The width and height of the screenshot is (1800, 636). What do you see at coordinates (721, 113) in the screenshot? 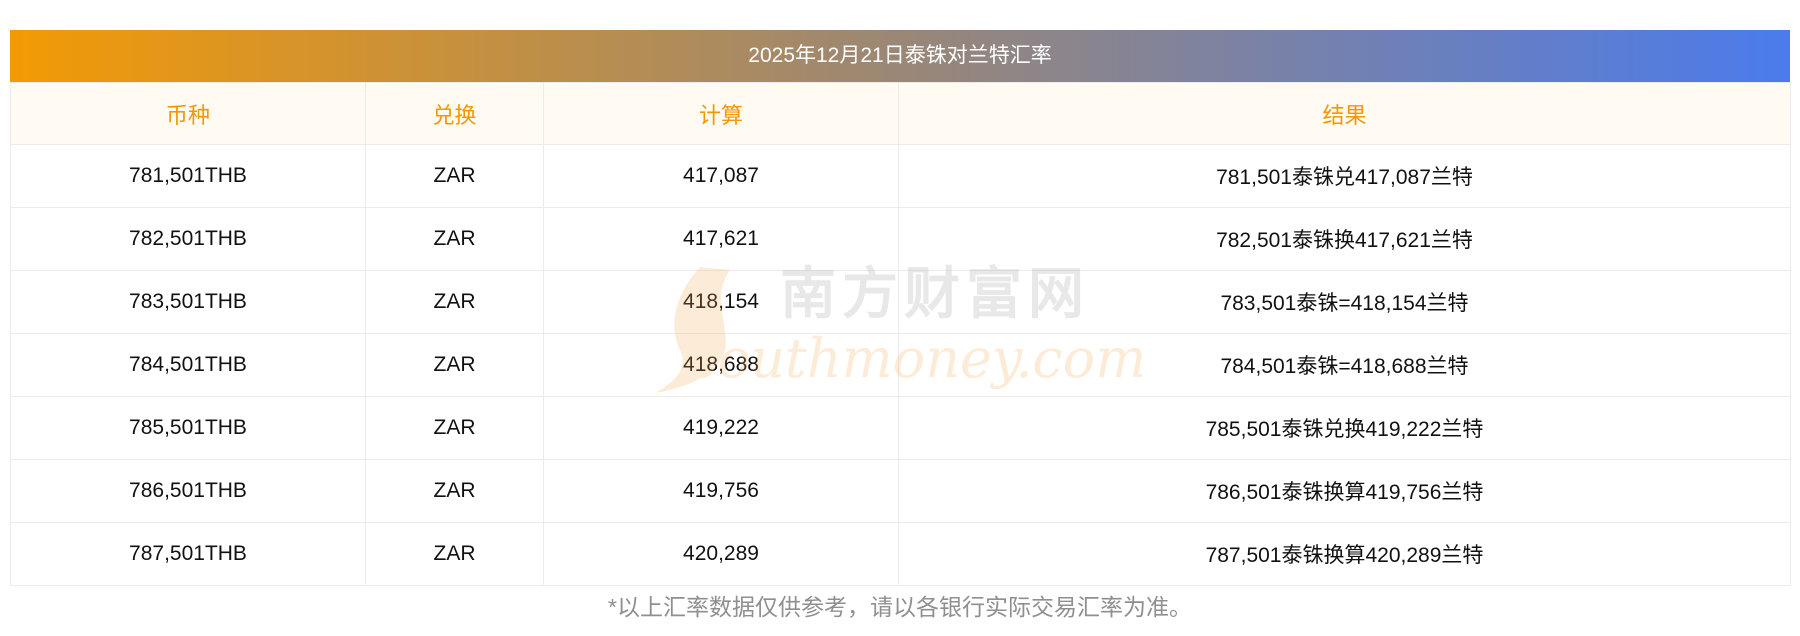
I see `column-header-calc: 计算` at bounding box center [721, 113].